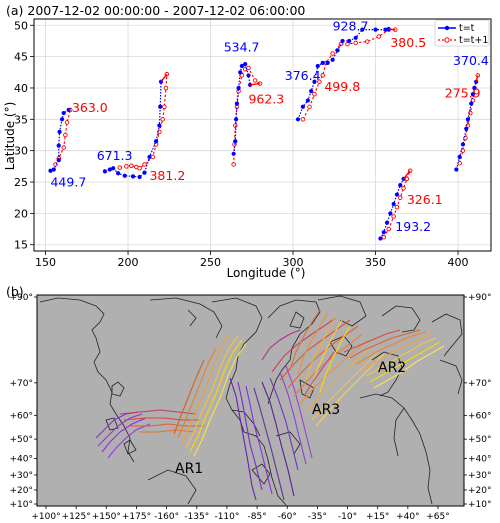  What do you see at coordinates (252, 260) in the screenshot?
I see `chart-a-xticks: 150 200 250 300 350 400` at bounding box center [252, 260].